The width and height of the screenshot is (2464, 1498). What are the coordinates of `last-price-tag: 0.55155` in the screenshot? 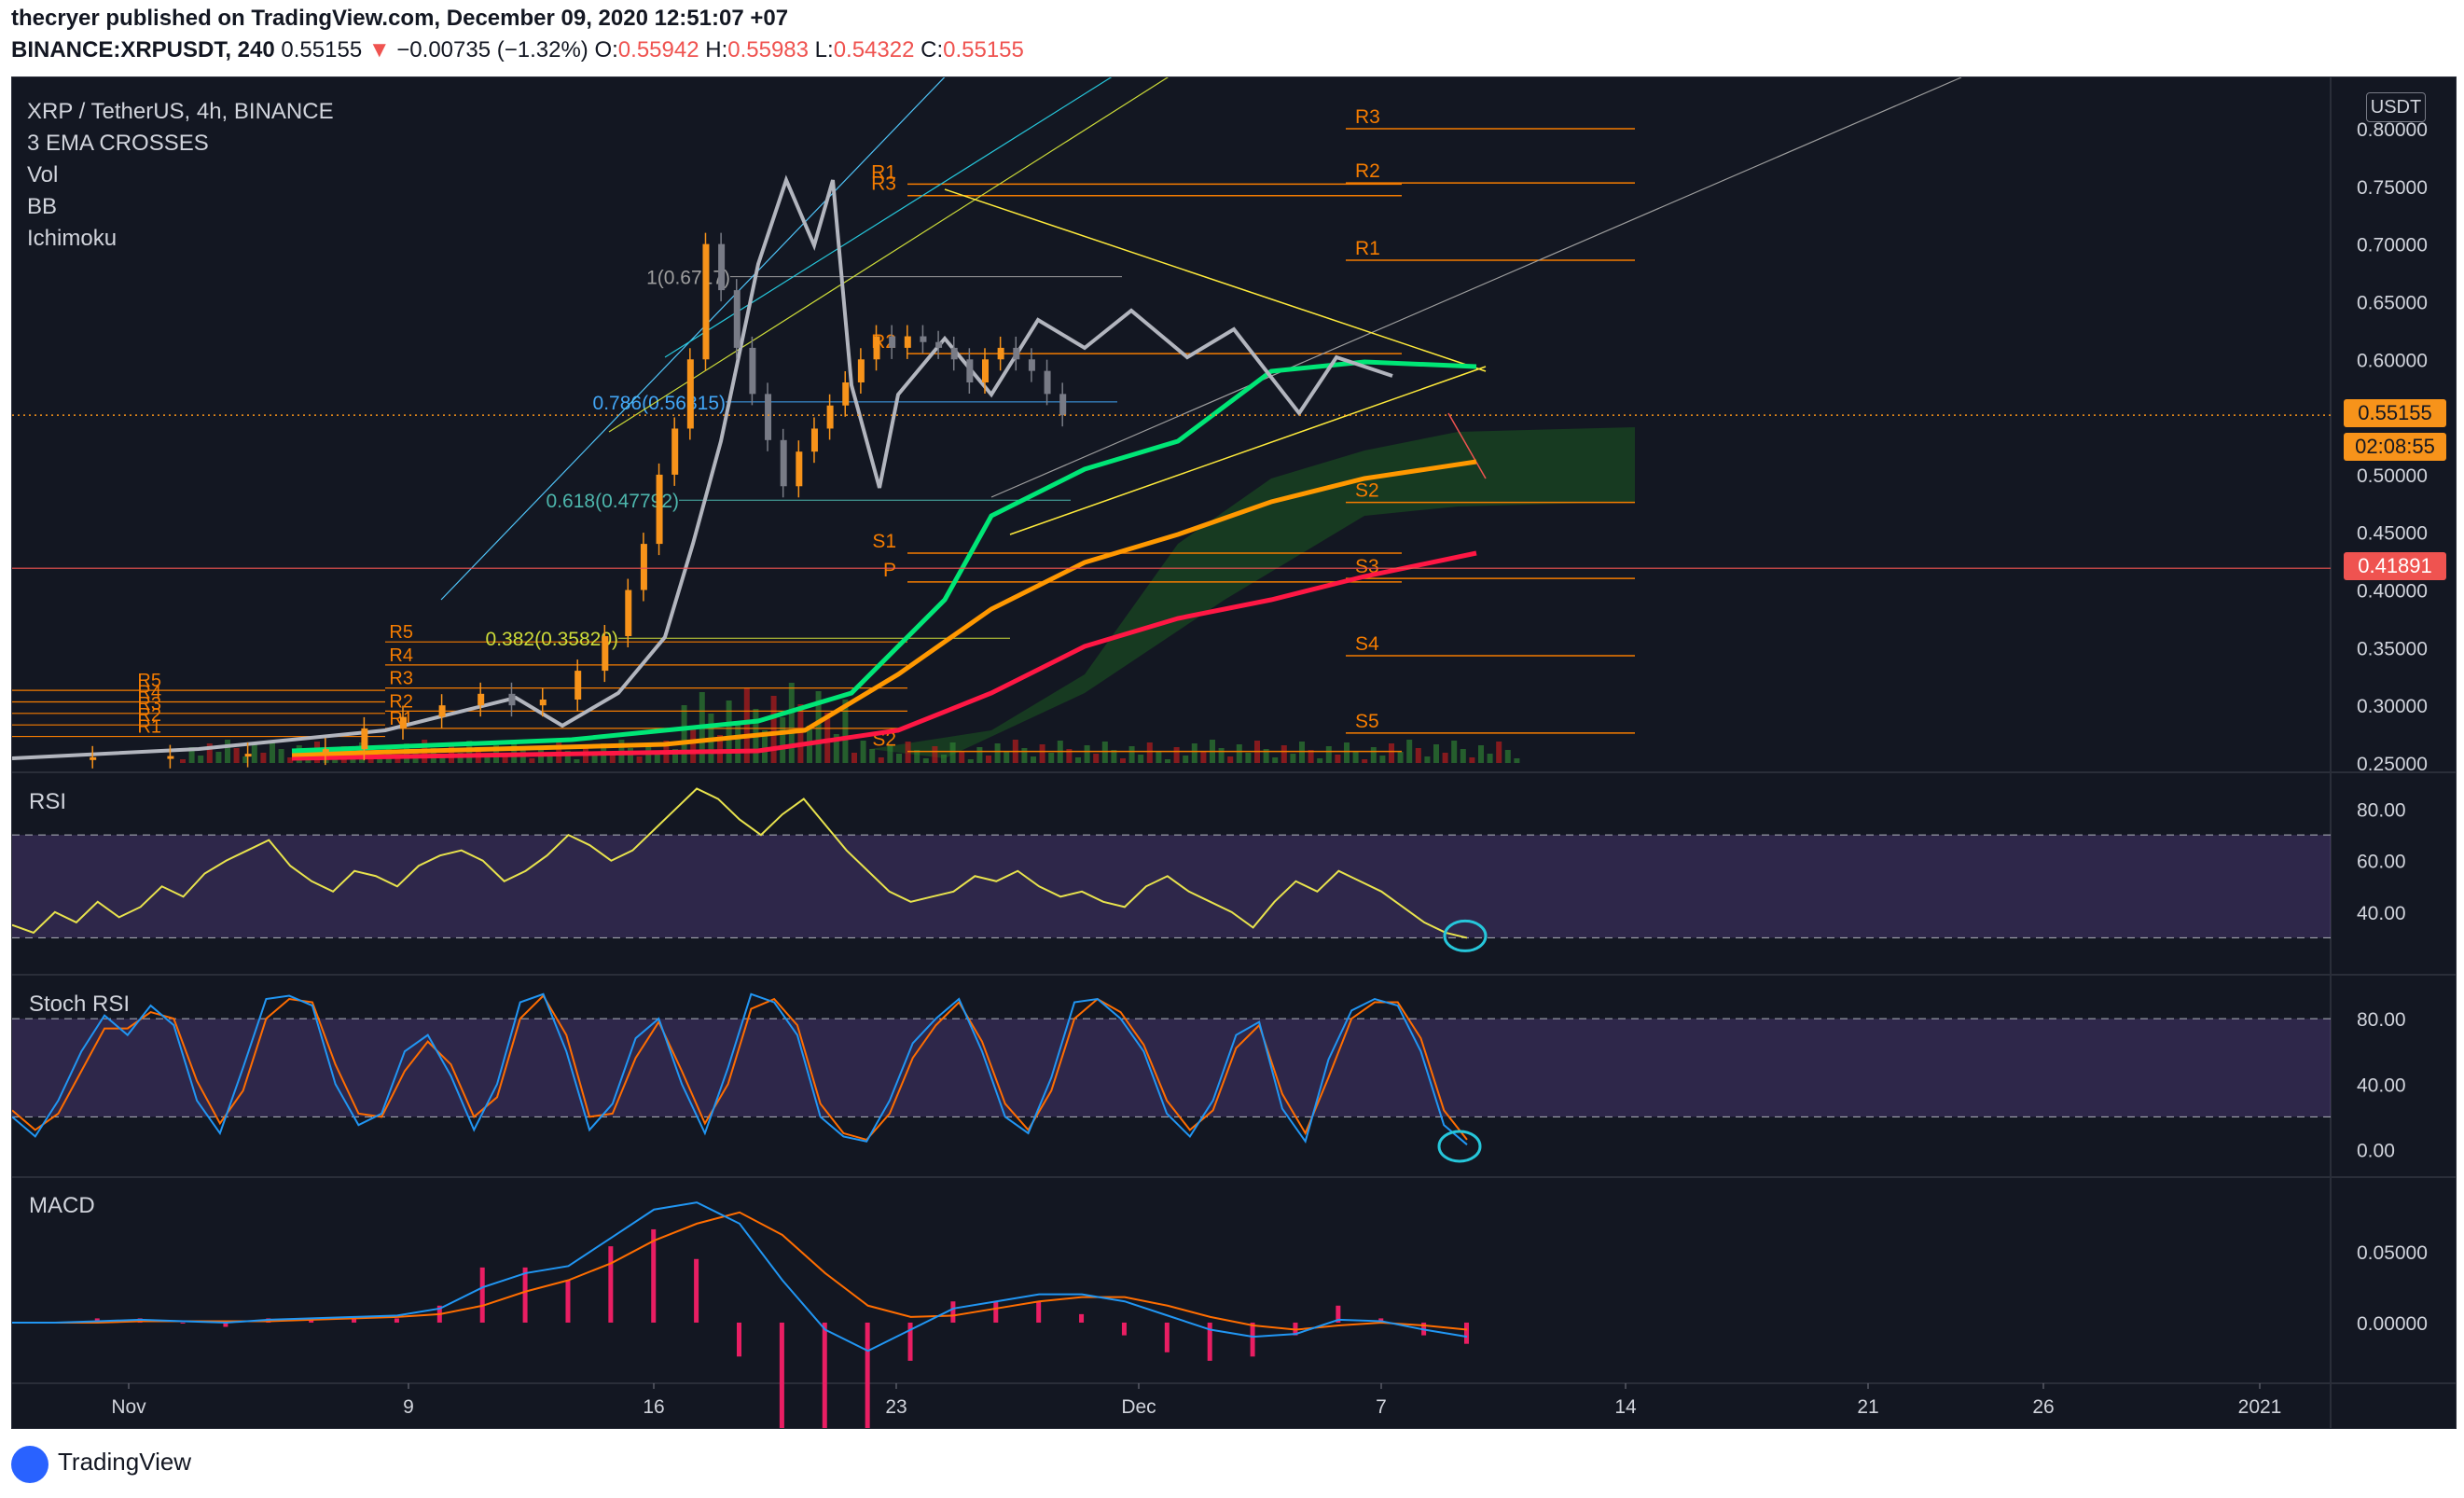 It's located at (2395, 413).